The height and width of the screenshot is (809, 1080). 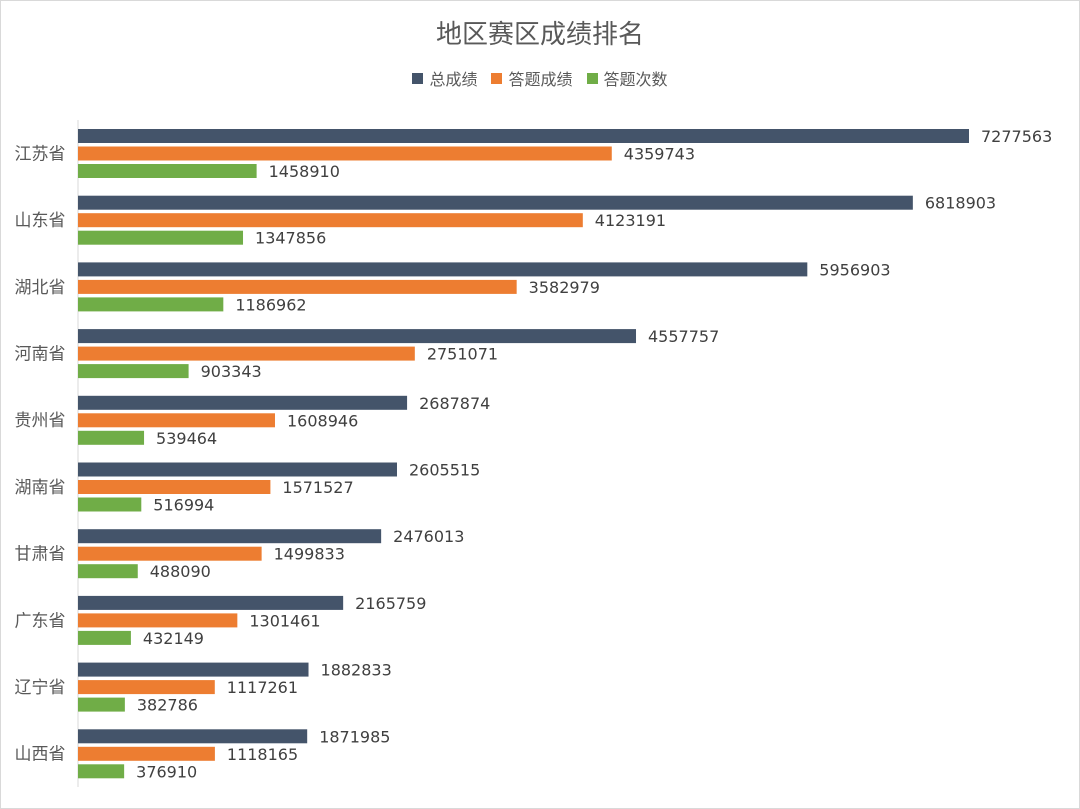 What do you see at coordinates (262, 687) in the screenshot?
I see `data-label-answer-score-8: 1117261` at bounding box center [262, 687].